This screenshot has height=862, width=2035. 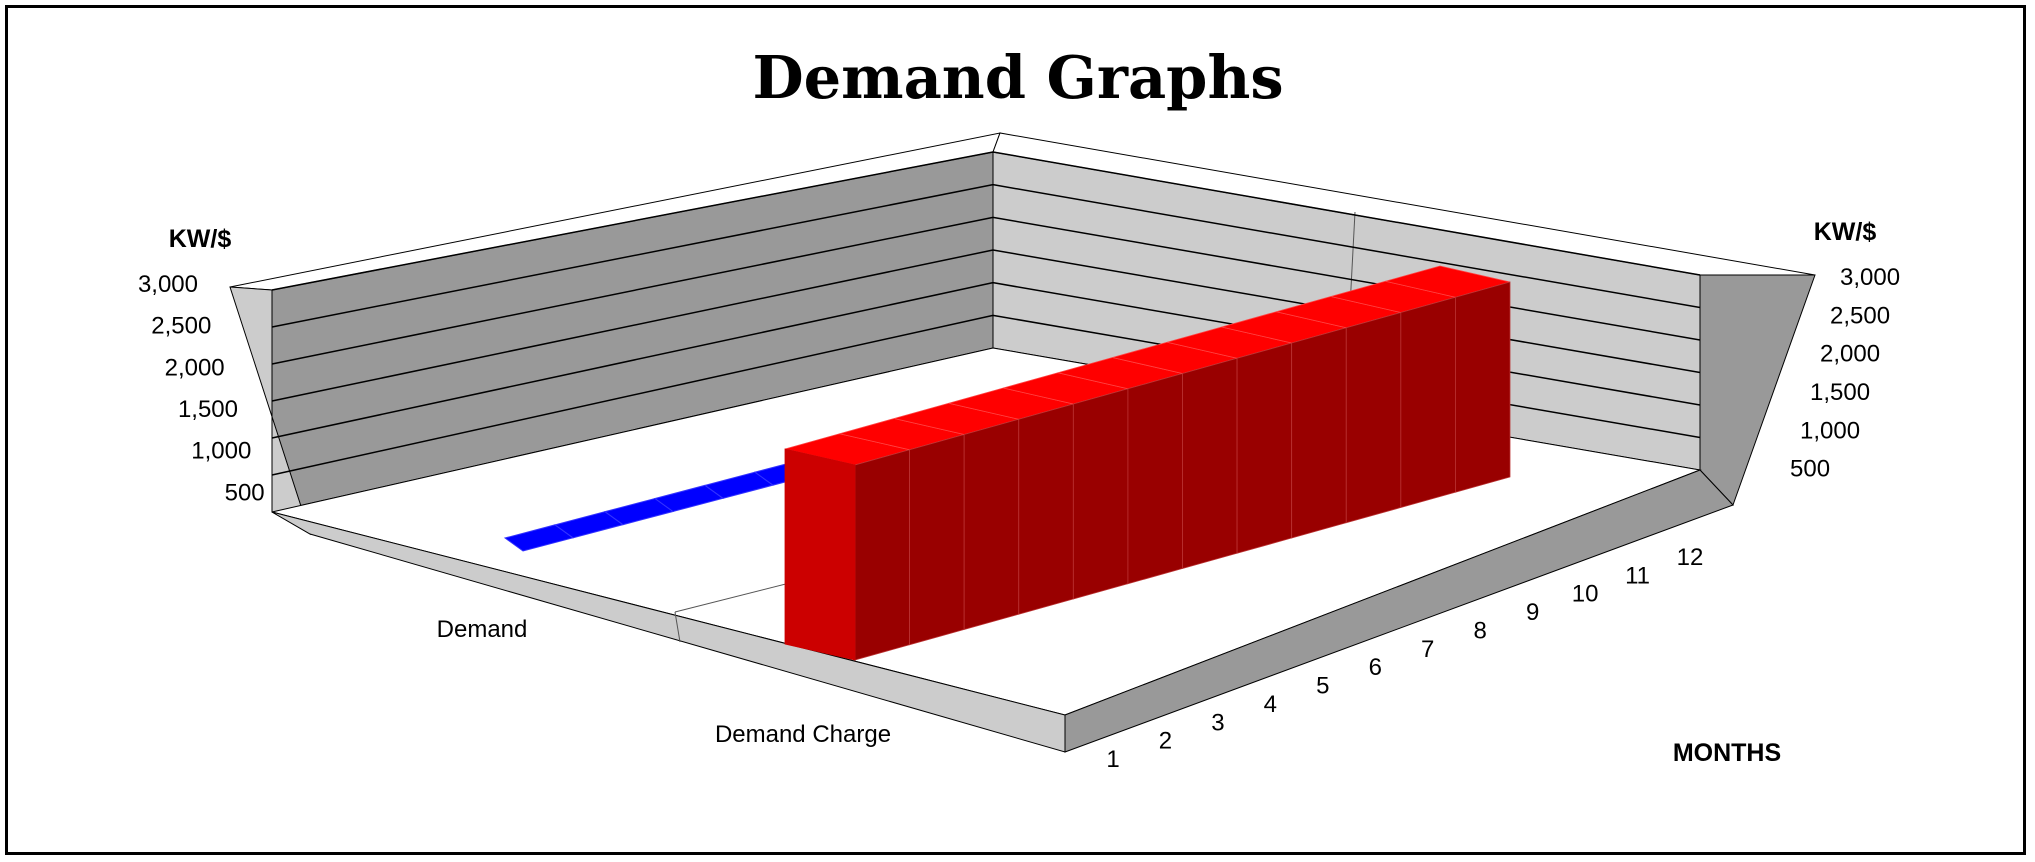 What do you see at coordinates (208, 409) in the screenshot?
I see `y-tick-left: 1,500` at bounding box center [208, 409].